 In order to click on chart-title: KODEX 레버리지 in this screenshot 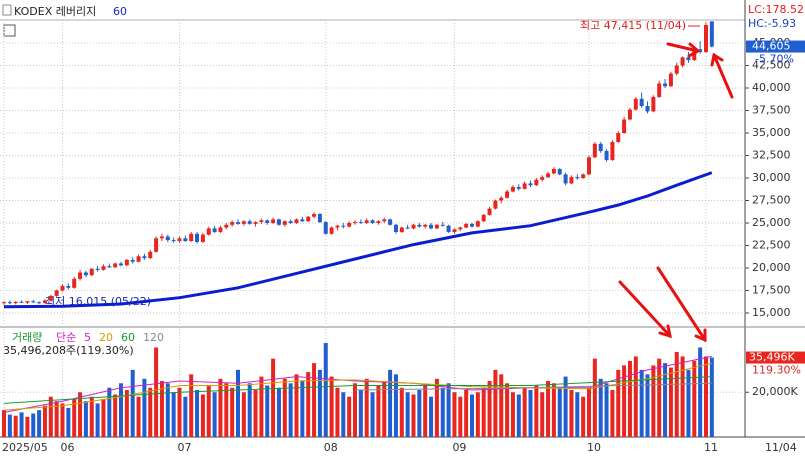, I will do `click(55, 11)`.